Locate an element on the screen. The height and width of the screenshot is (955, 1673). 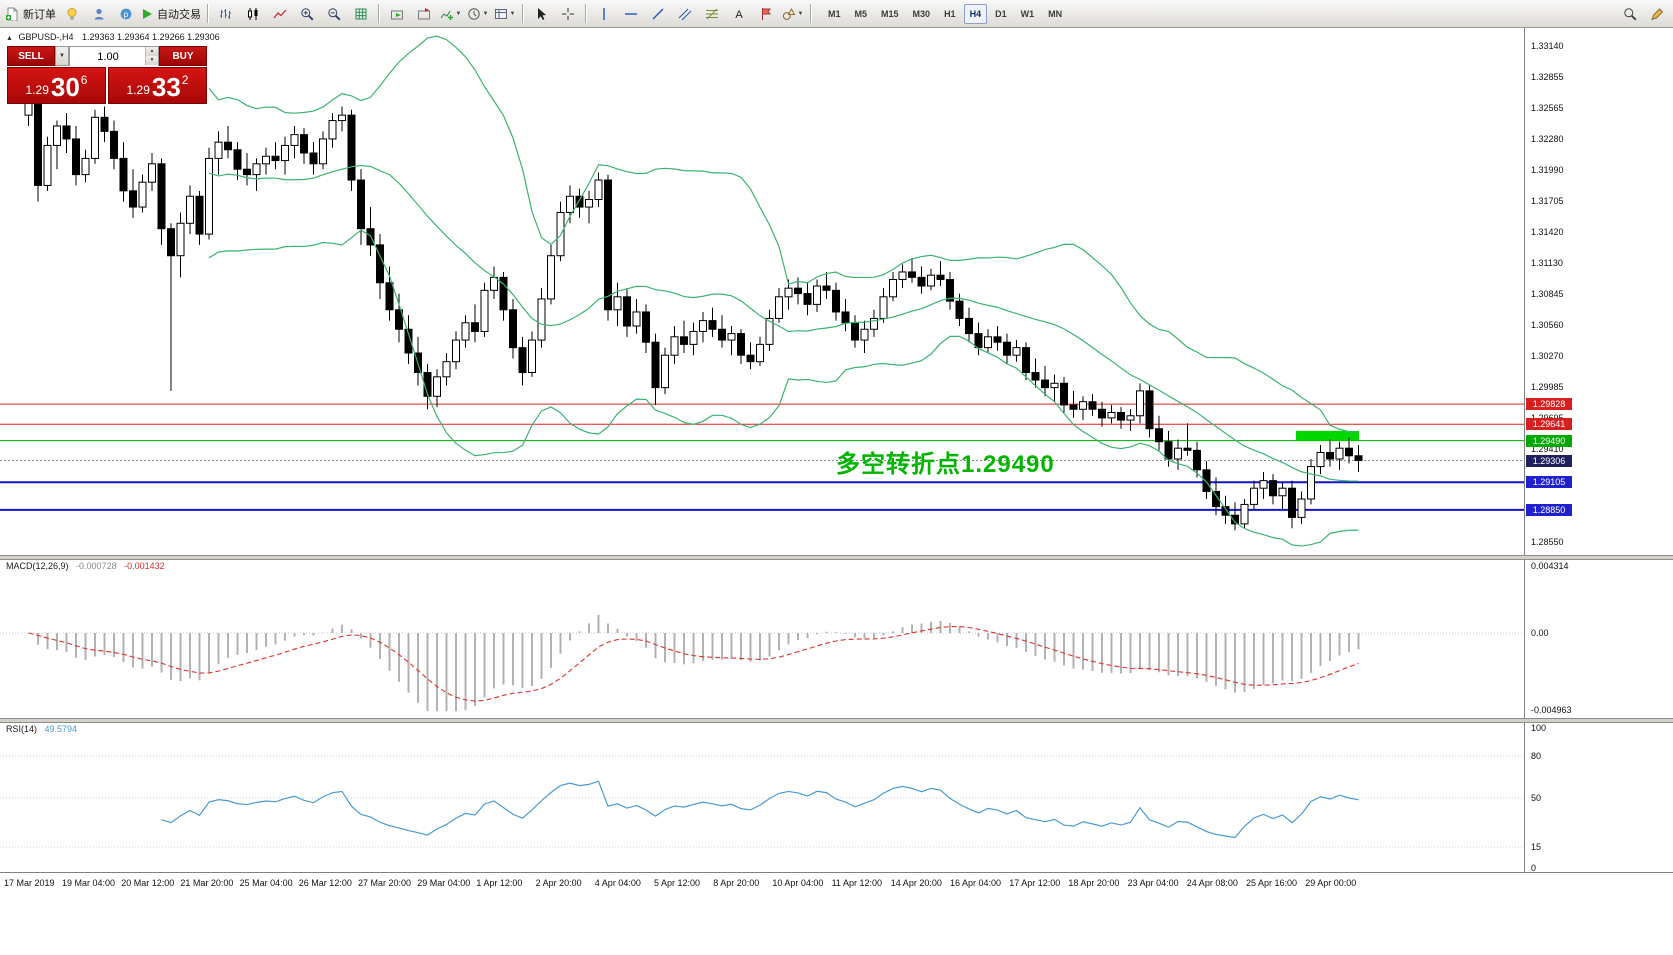
trendline-tool-button is located at coordinates (657, 14).